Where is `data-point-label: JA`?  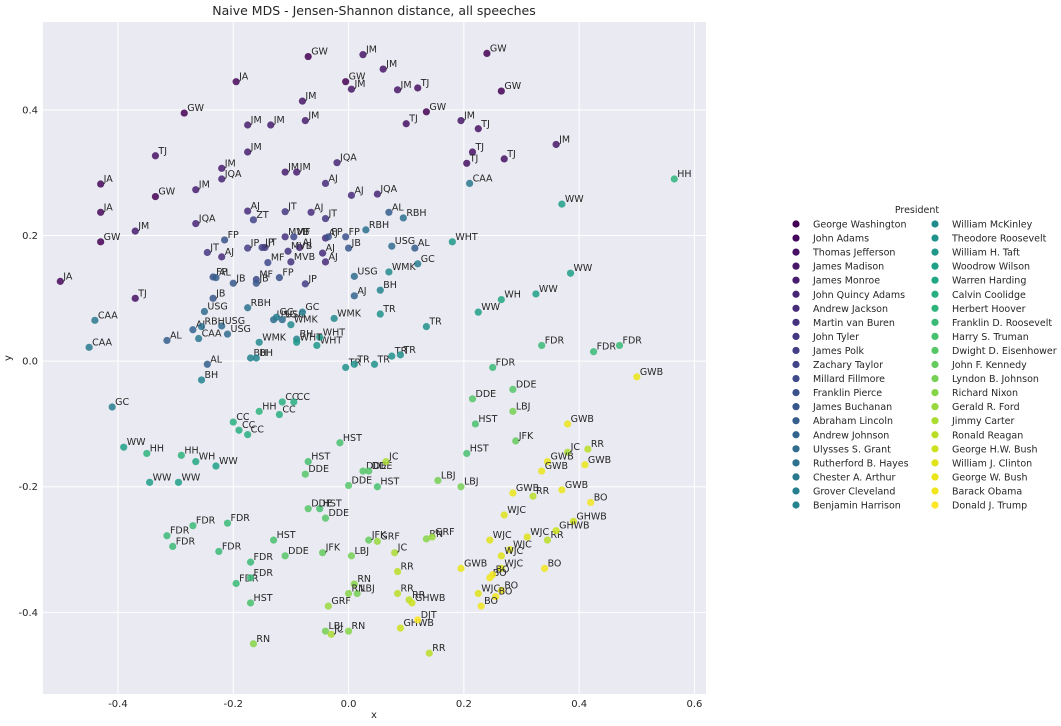 data-point-label: JA is located at coordinates (243, 77).